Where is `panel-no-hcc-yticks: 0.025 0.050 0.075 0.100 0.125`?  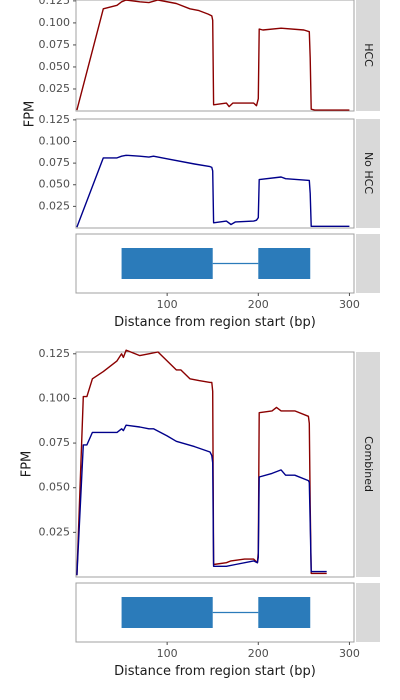
panel-no-hcc-yticks: 0.025 0.050 0.075 0.100 0.125 is located at coordinates (57, 162).